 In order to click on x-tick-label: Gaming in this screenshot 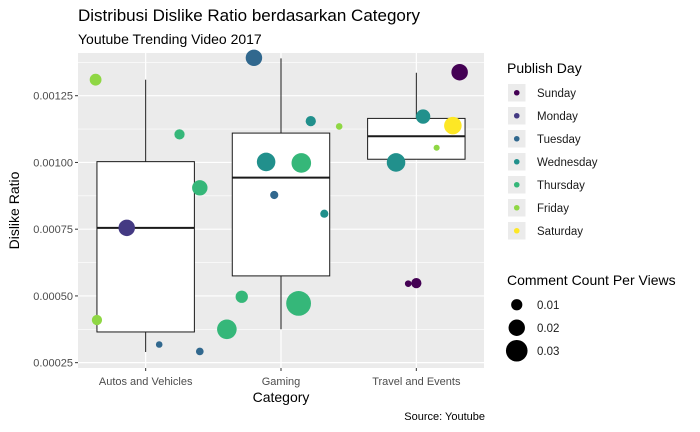, I will do `click(281, 382)`.